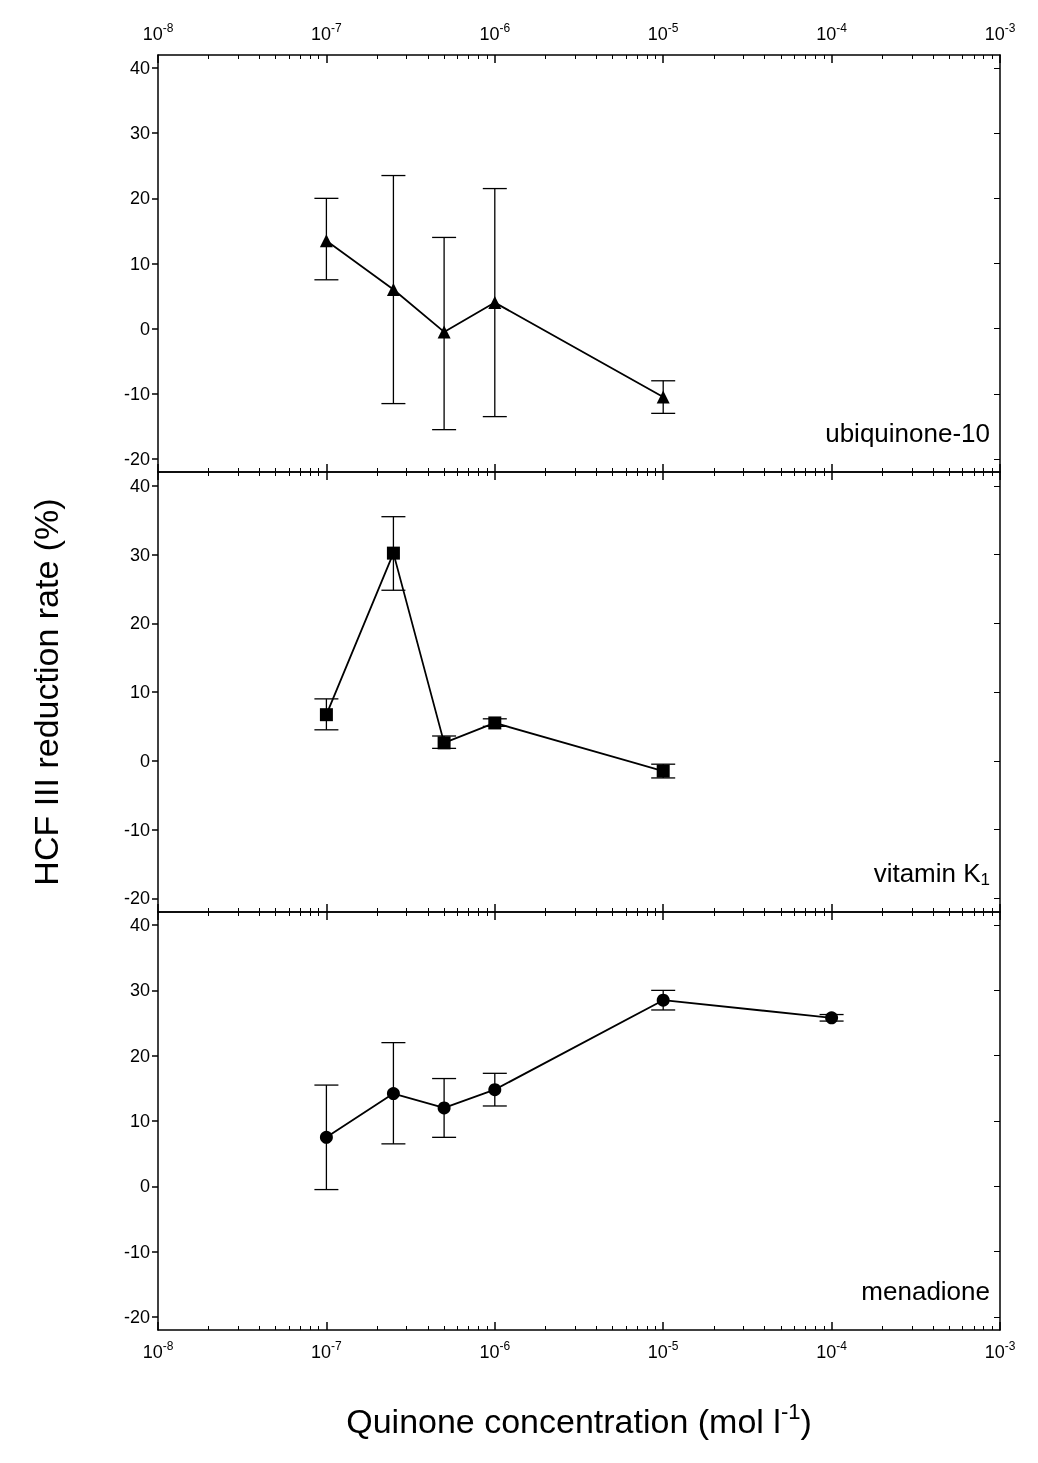 The image size is (1038, 1463). What do you see at coordinates (907, 433) in the screenshot?
I see `annotation: ubiquinone-10` at bounding box center [907, 433].